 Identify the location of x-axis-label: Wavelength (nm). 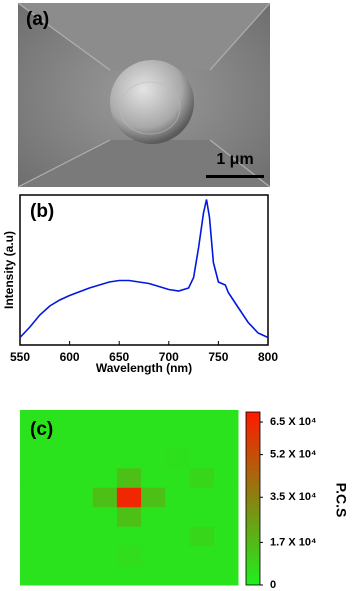
(144, 368).